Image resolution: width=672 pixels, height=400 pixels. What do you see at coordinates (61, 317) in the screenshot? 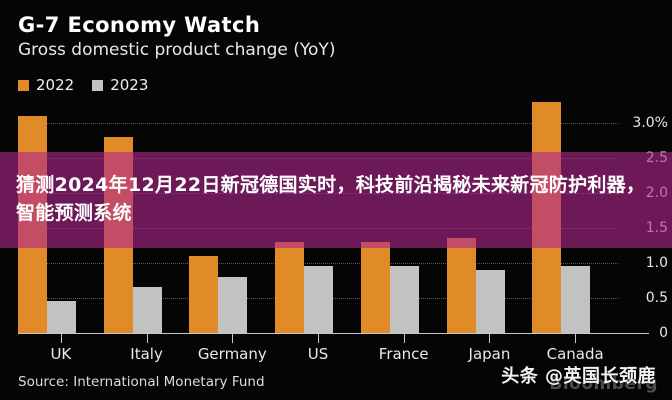
I see `bar-uk-2023` at bounding box center [61, 317].